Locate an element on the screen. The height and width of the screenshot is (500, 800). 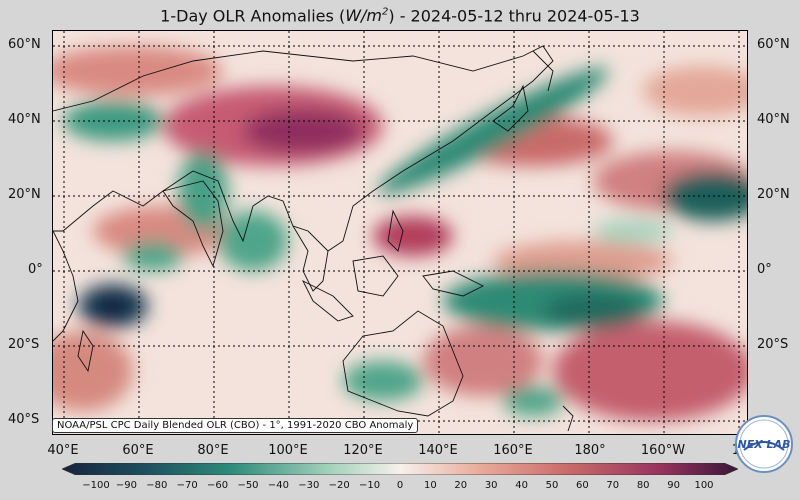
lat-label-left: 20°N is located at coordinates (24, 194).